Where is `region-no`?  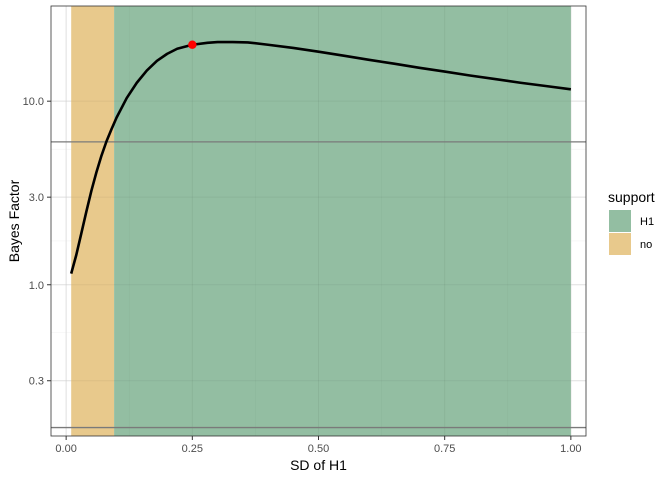
region-no is located at coordinates (93, 221).